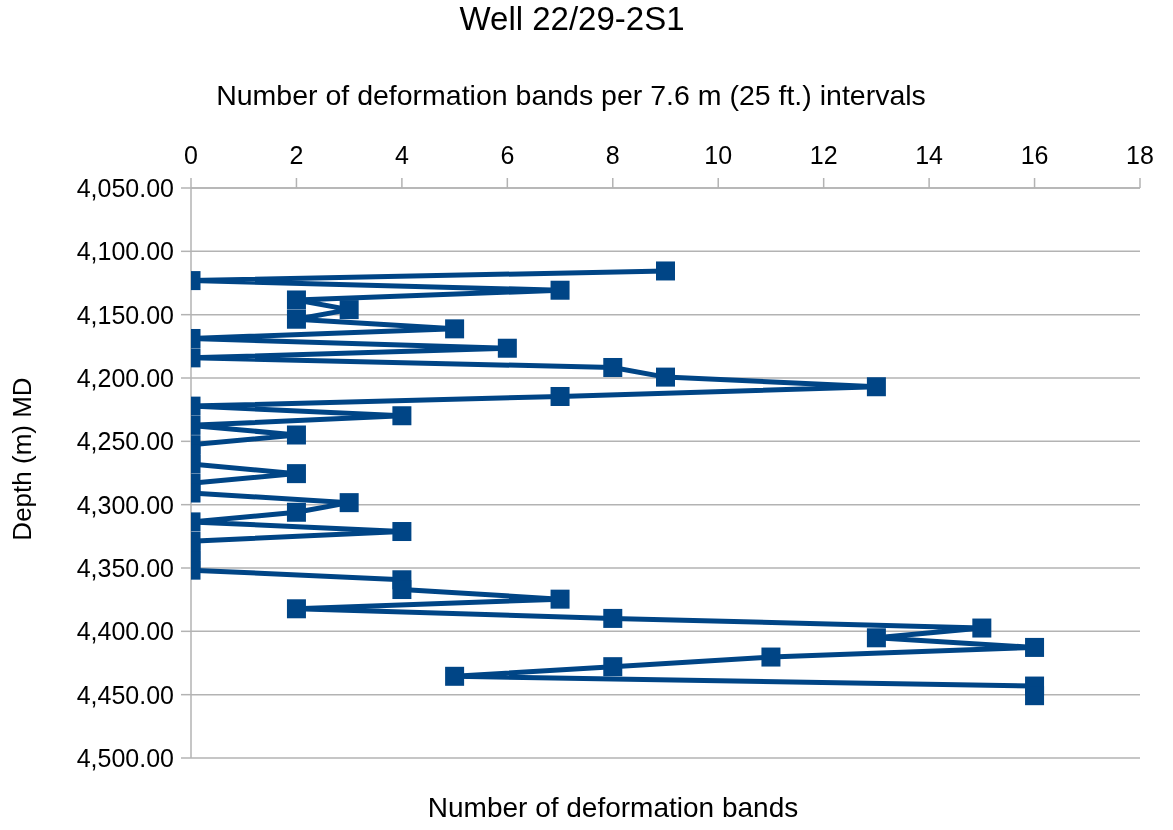 Image resolution: width=1173 pixels, height=830 pixels. What do you see at coordinates (929, 155) in the screenshot?
I see `x-tick-label: 14` at bounding box center [929, 155].